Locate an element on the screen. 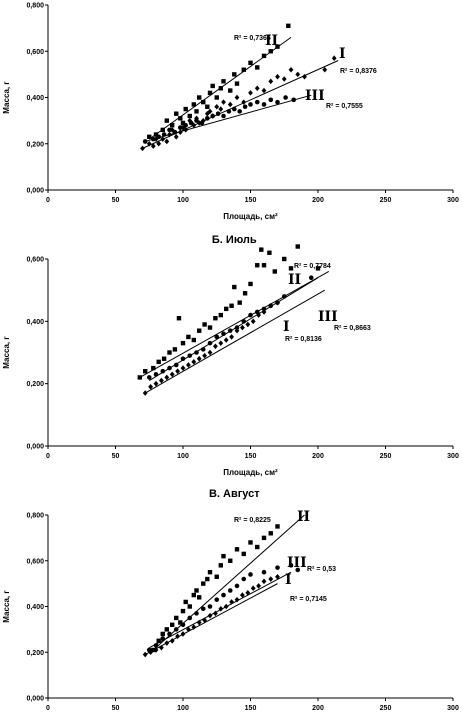 This screenshot has height=713, width=462. chart-2-series-ii-r2-label: R² = 0,7784 is located at coordinates (312, 266).